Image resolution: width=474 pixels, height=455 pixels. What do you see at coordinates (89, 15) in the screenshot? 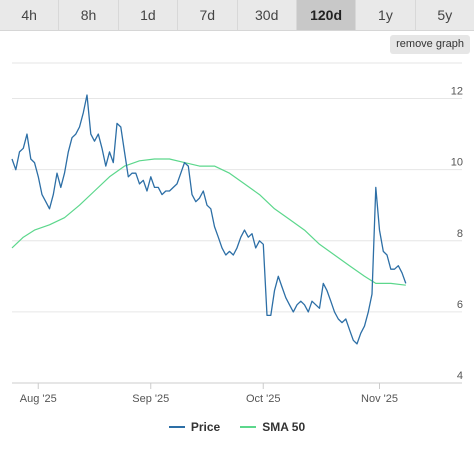
I see `tab-8h: 8h` at bounding box center [89, 15].